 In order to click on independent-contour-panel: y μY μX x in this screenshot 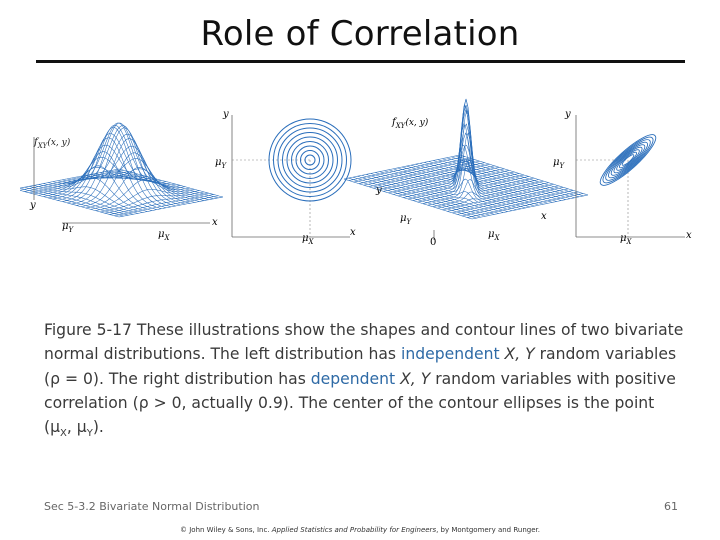, I will do `click(285, 177)`.